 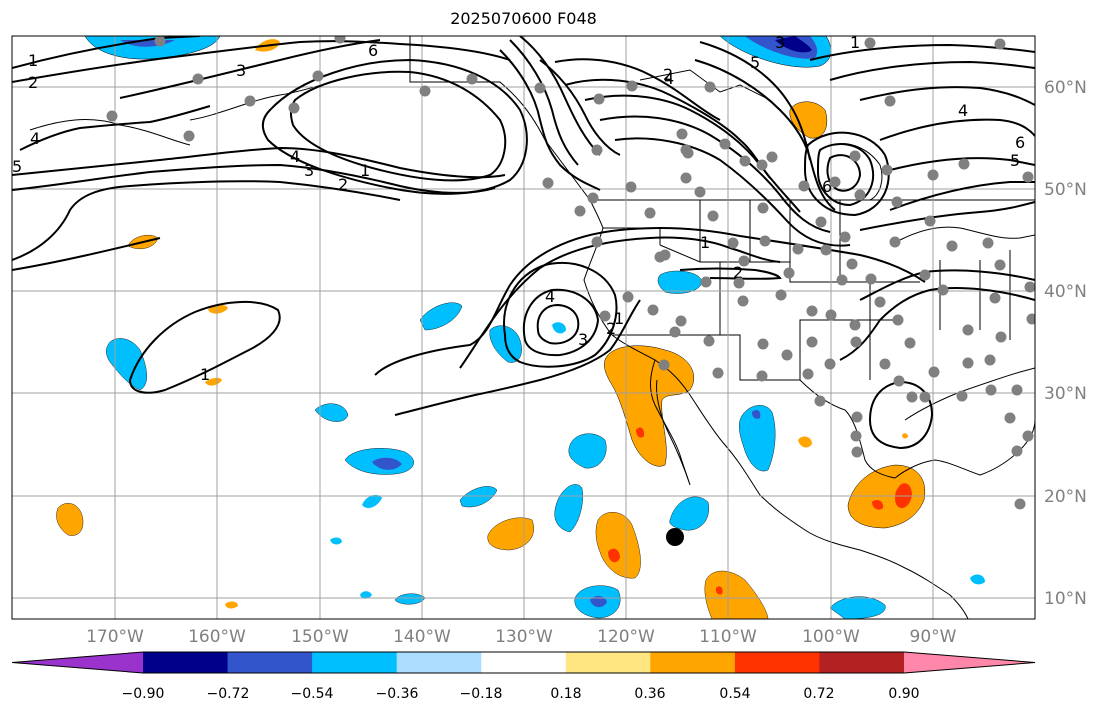 What do you see at coordinates (422, 637) in the screenshot?
I see `lon-label: 140°W` at bounding box center [422, 637].